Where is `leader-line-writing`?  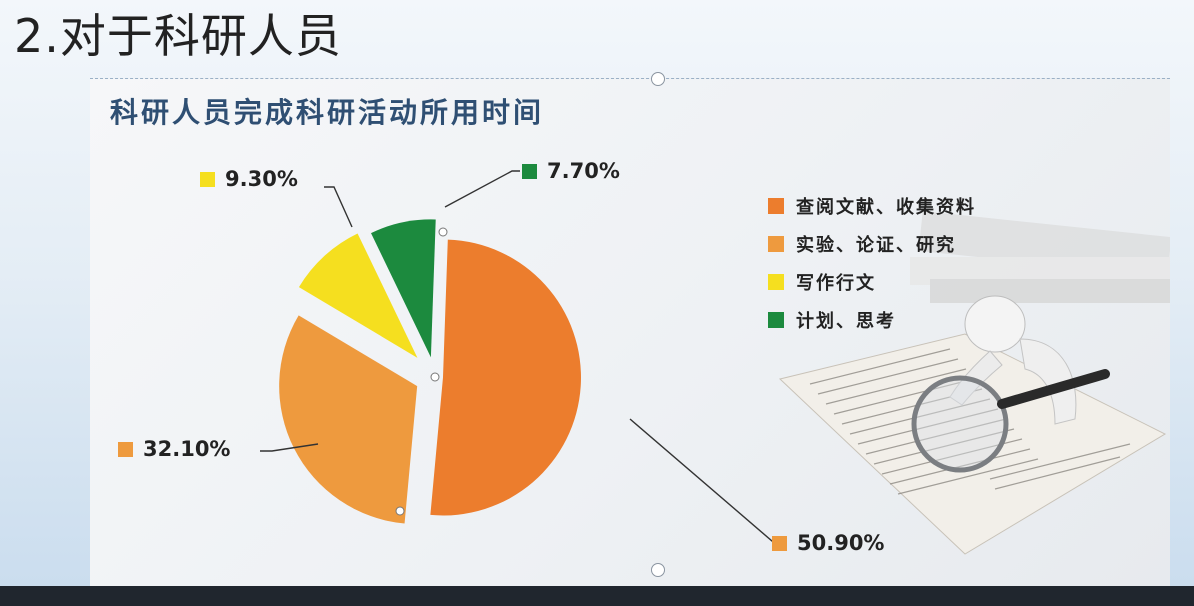
leader-line-writing is located at coordinates (338, 207).